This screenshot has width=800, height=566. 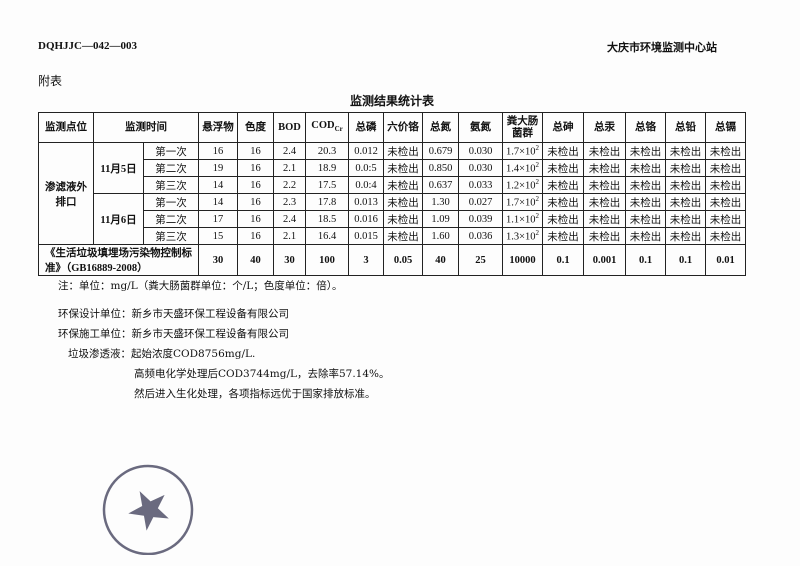 I want to click on value-cell: 2.2, so click(x=289, y=185).